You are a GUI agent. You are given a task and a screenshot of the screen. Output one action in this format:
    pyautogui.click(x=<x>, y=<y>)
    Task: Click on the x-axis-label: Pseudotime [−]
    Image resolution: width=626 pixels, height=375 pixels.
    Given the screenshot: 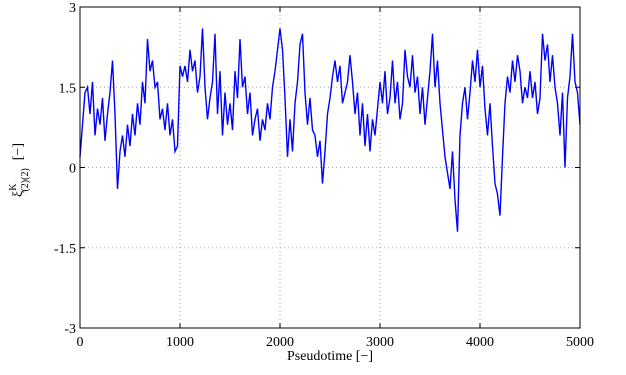 What is the action you would take?
    pyautogui.click(x=330, y=356)
    